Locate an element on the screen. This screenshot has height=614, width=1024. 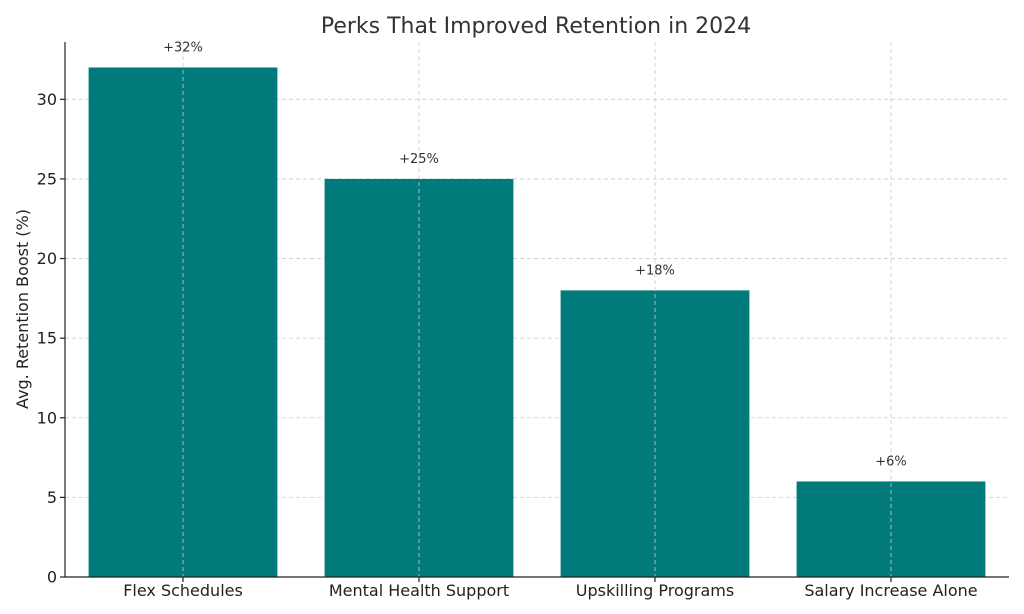
y-tick-label: 25 is located at coordinates (47, 178).